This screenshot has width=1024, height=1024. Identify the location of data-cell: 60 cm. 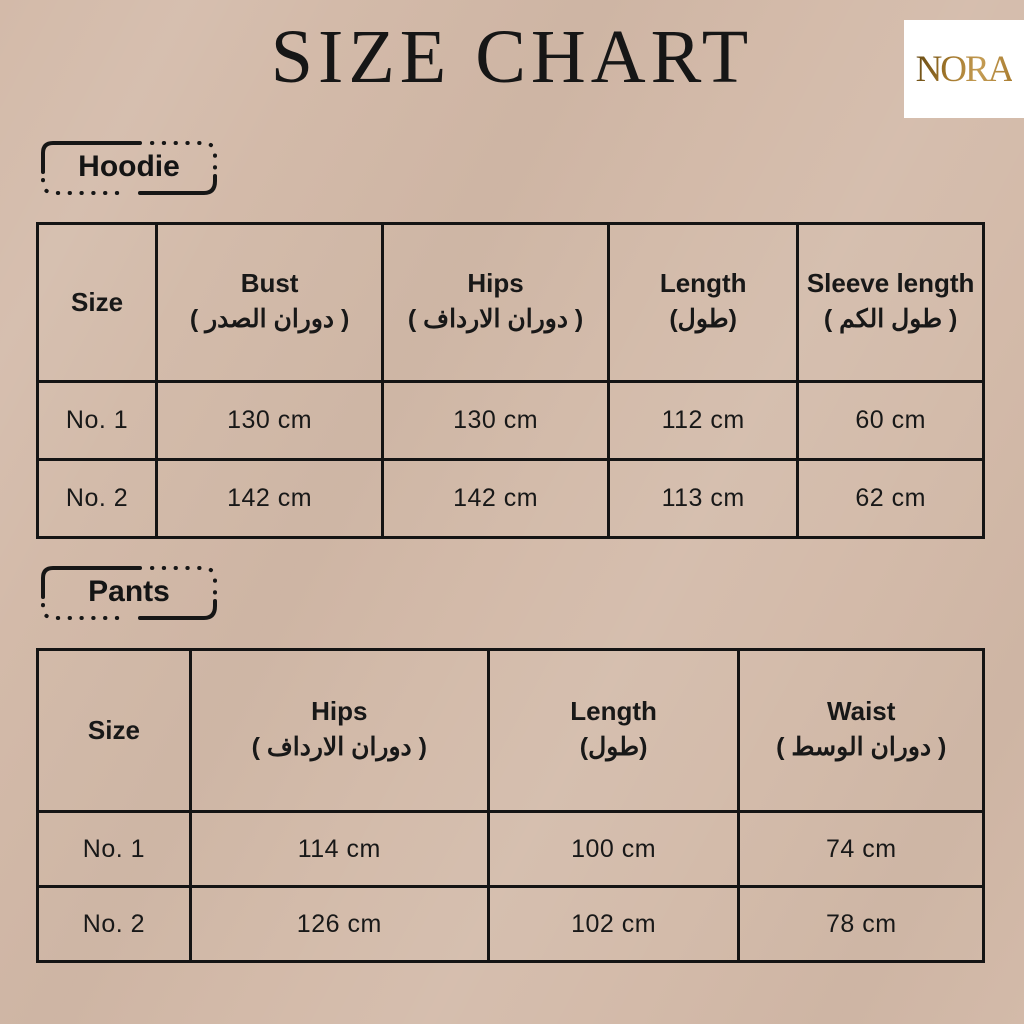
(890, 420).